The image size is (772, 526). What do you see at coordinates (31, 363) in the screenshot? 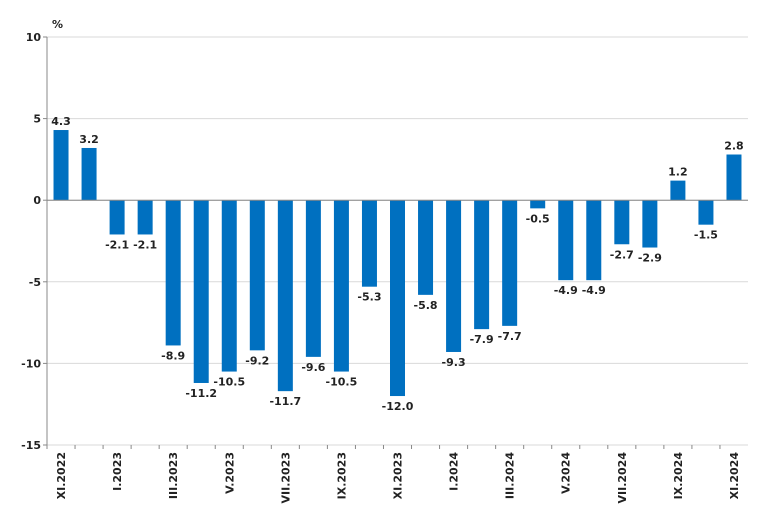
I see `y-tick-label: -10` at bounding box center [31, 363].